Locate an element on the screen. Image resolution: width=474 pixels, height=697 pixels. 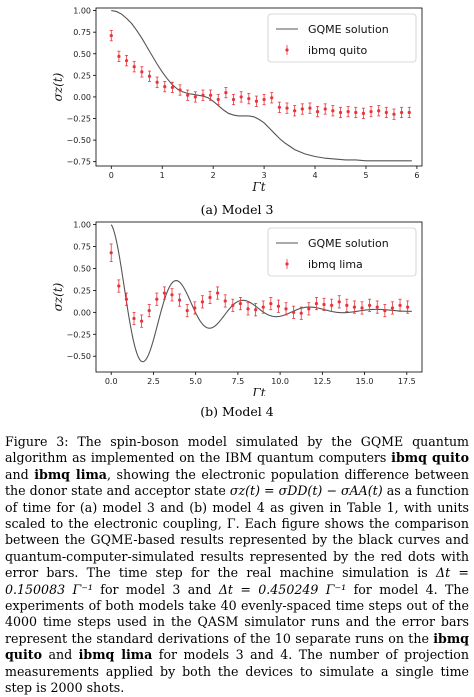
x-tick-label: 10.0 is located at coordinates (280, 381).